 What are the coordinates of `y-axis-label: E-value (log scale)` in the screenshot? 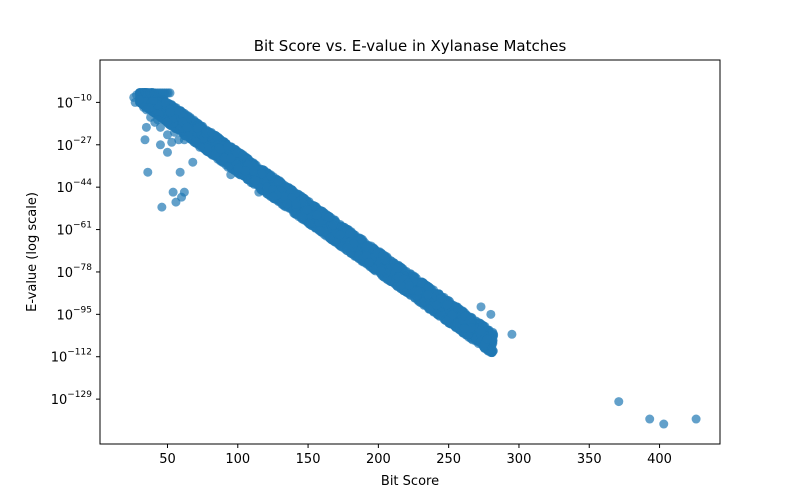 It's located at (32, 252).